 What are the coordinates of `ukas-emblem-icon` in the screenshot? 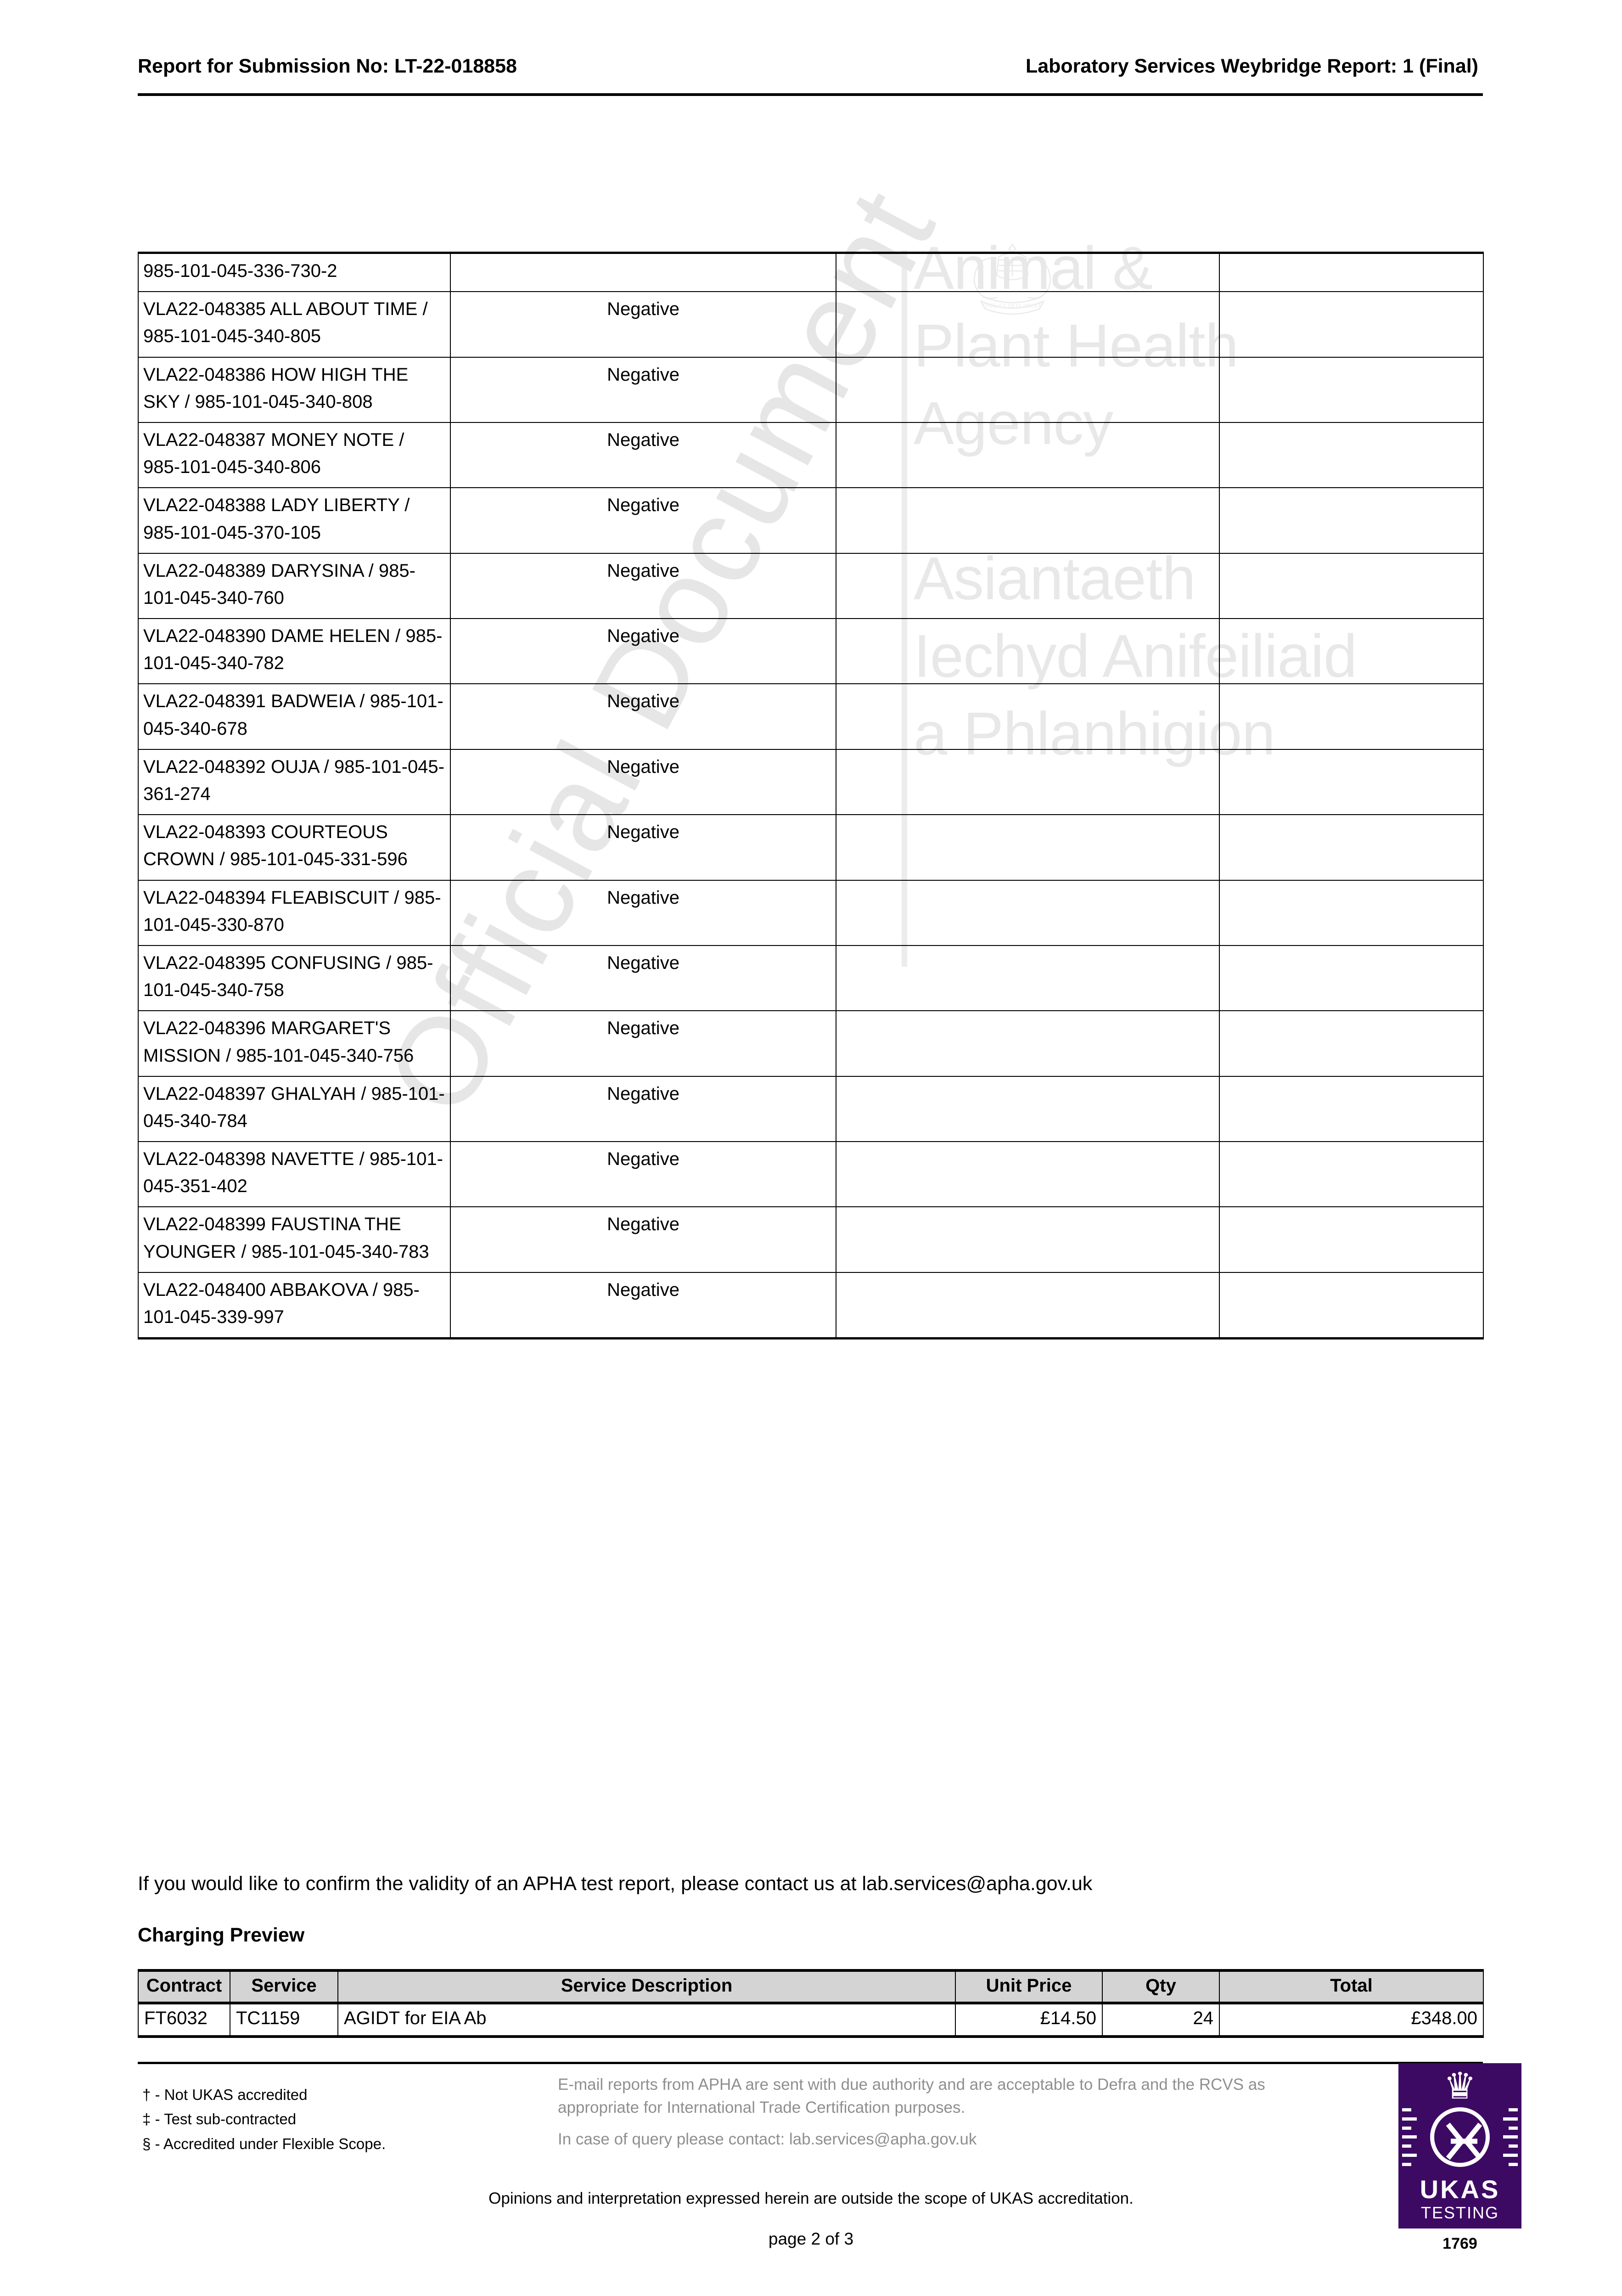 It's located at (1460, 2137).